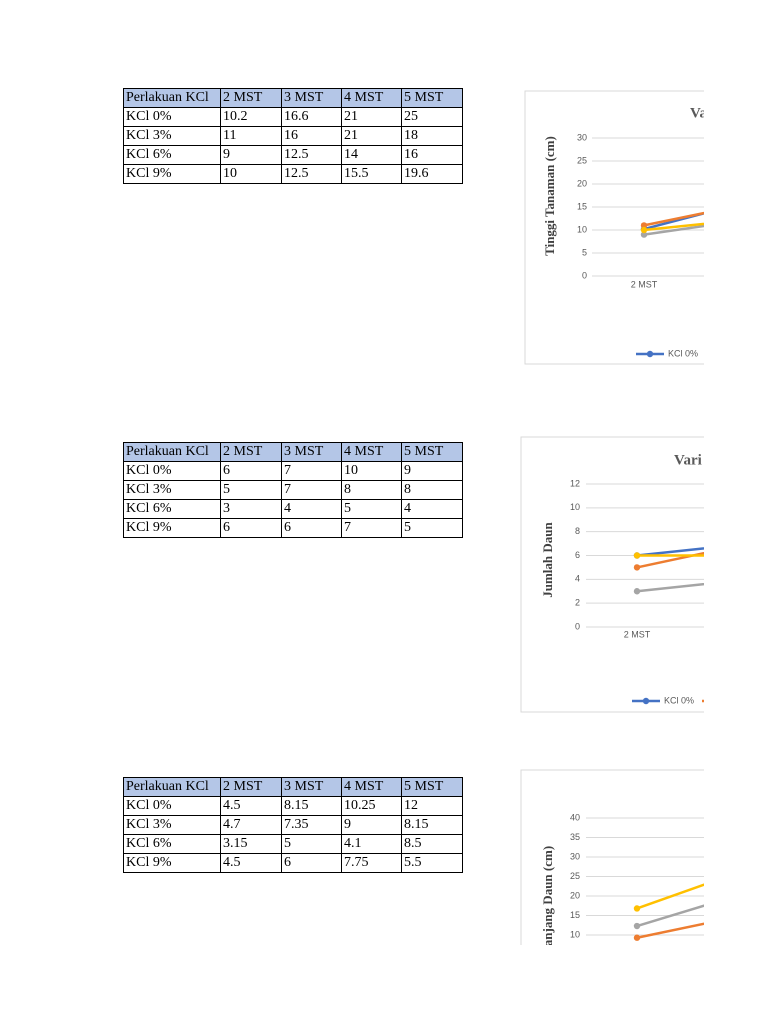 The height and width of the screenshot is (1024, 768). What do you see at coordinates (432, 806) in the screenshot?
I see `table-cell: 12` at bounding box center [432, 806].